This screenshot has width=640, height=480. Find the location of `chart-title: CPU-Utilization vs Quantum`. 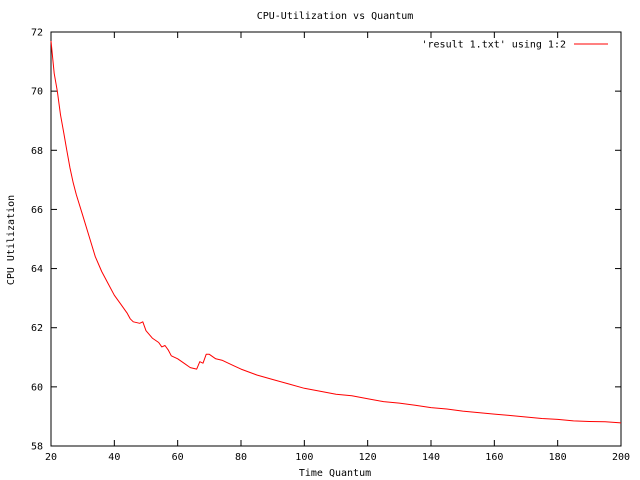

chart-title: CPU-Utilization vs Quantum is located at coordinates (335, 16).